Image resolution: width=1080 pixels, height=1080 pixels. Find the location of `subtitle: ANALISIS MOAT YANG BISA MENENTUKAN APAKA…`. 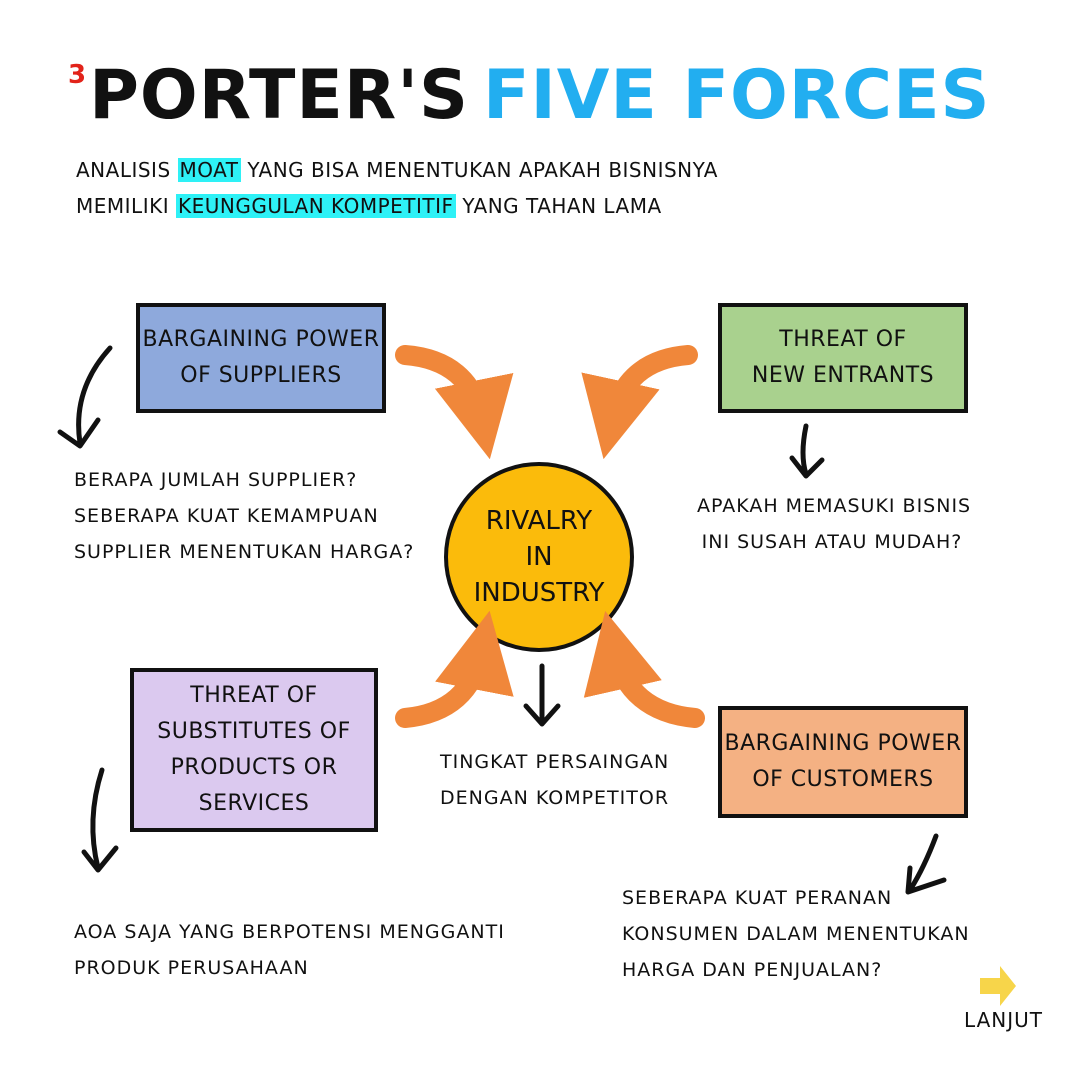

subtitle: ANALISIS MOAT YANG BISA MENENTUKAN APAKA… is located at coordinates (397, 188).